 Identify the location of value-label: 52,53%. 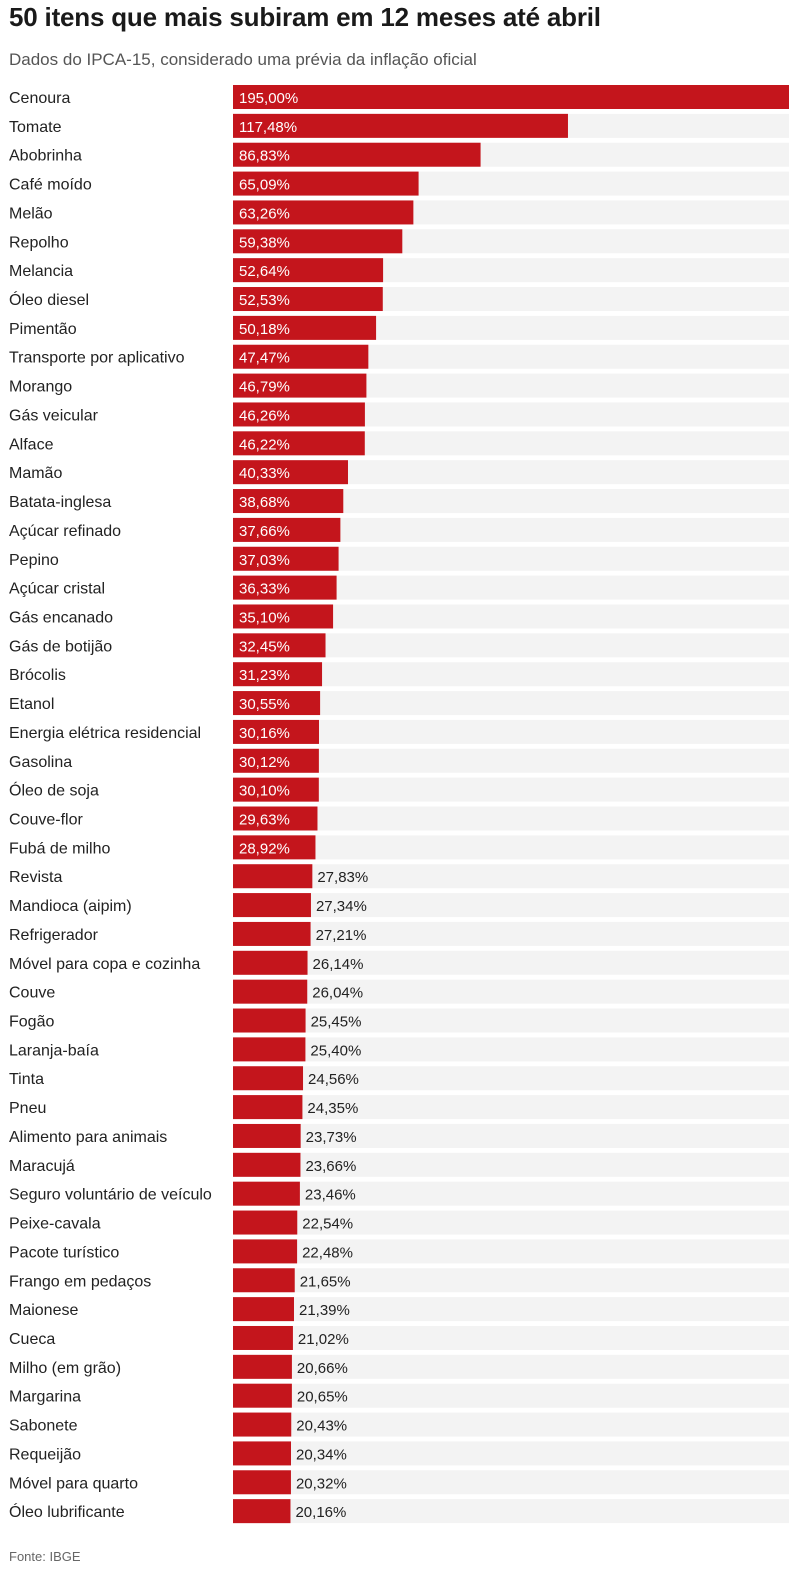
(264, 300).